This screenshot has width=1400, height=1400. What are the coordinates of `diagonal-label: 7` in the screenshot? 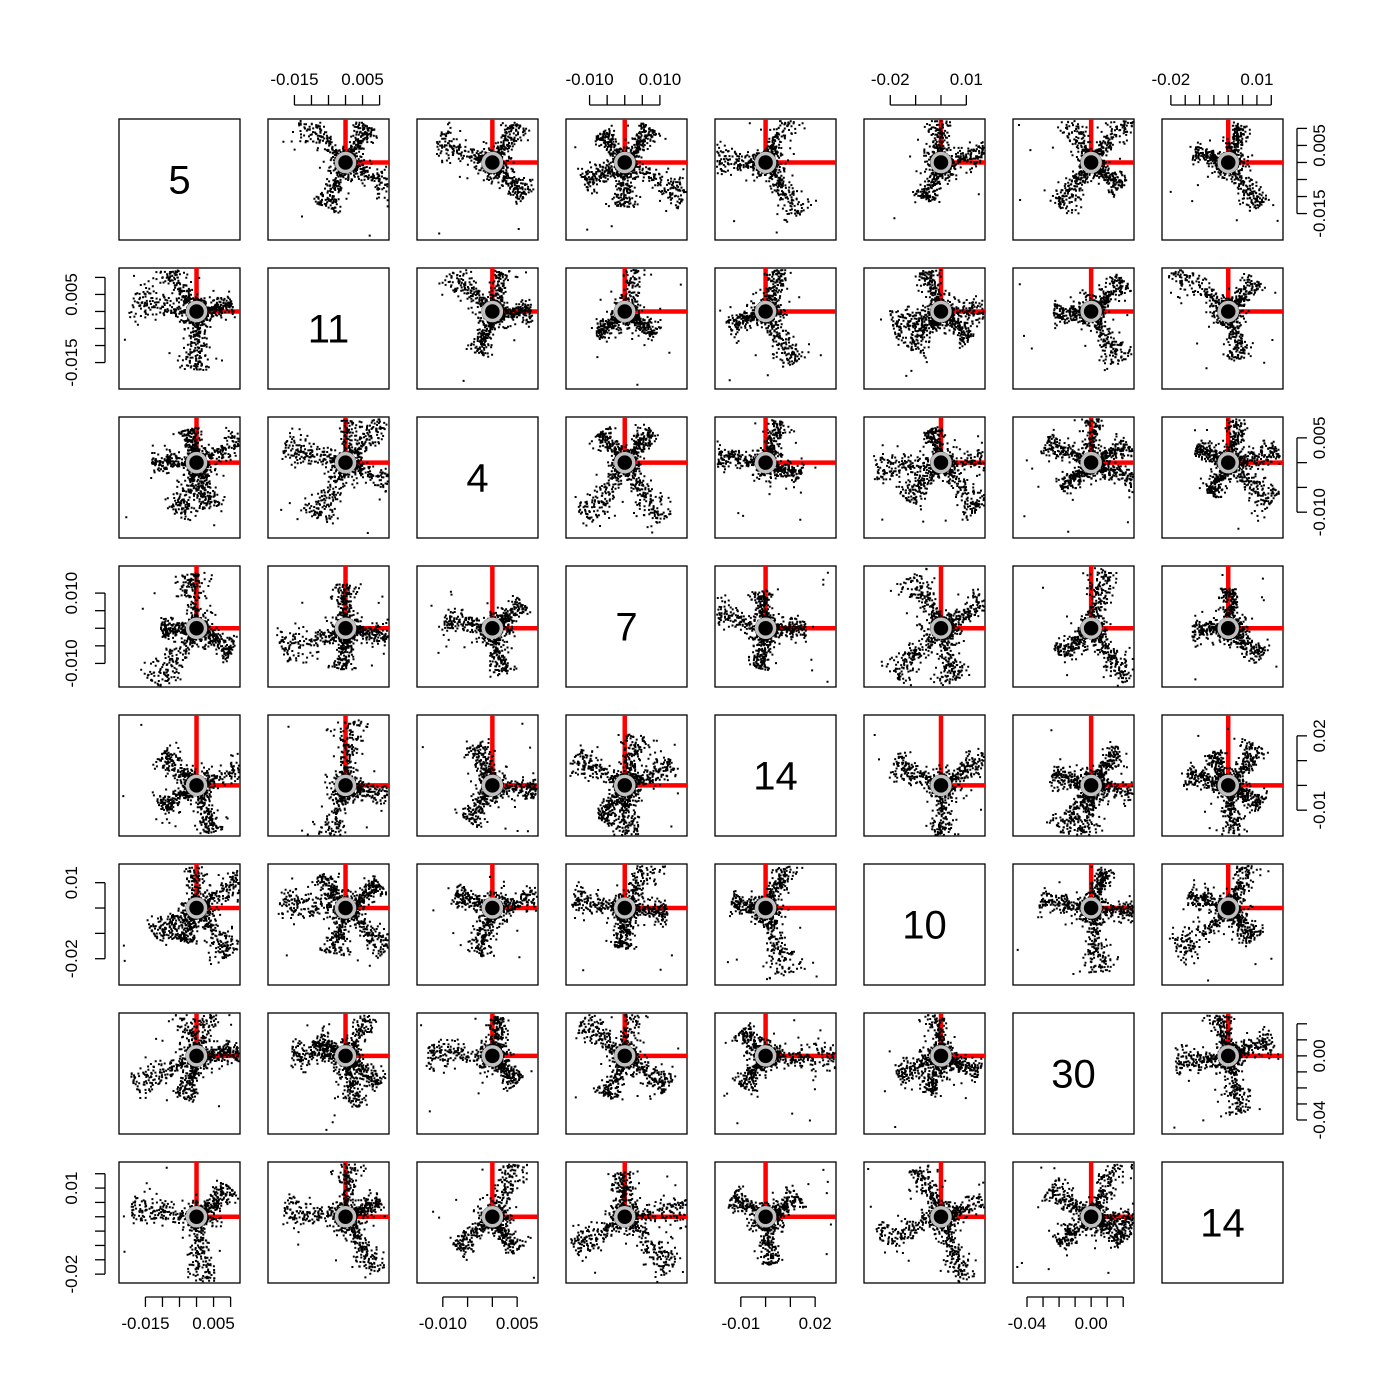 It's located at (626, 628).